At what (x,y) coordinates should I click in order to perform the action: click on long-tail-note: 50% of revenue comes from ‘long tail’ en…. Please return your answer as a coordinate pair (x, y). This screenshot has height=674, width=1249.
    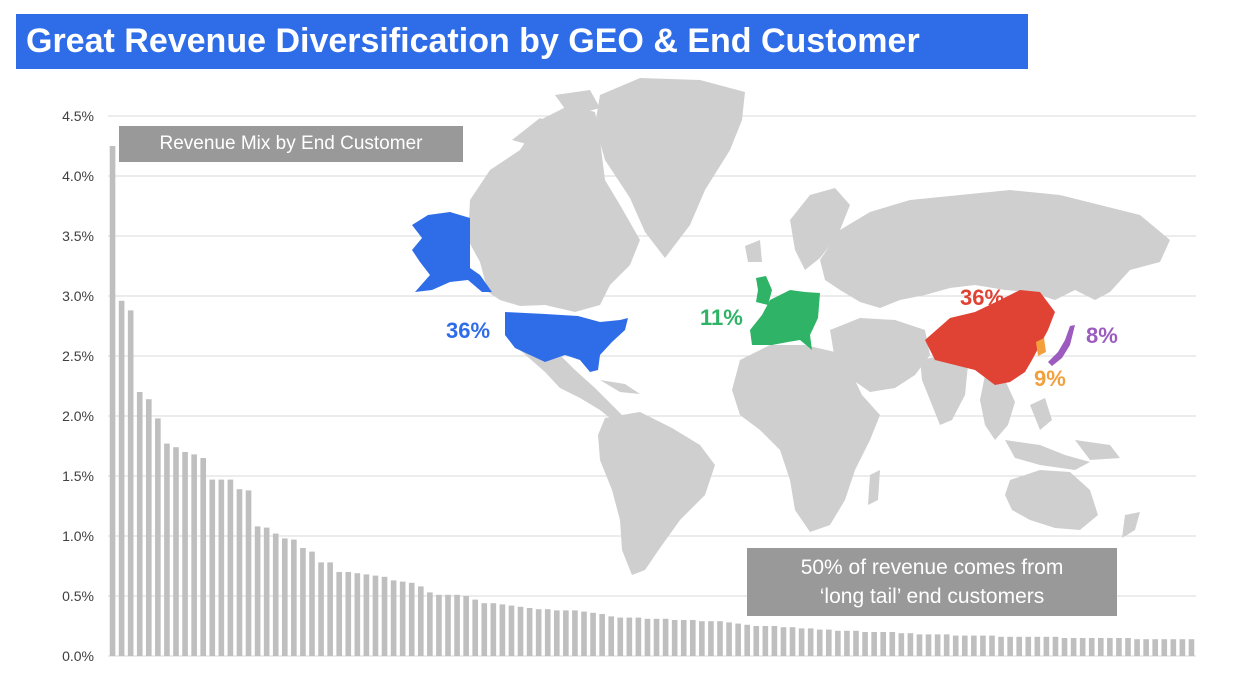
    Looking at the image, I should click on (932, 582).